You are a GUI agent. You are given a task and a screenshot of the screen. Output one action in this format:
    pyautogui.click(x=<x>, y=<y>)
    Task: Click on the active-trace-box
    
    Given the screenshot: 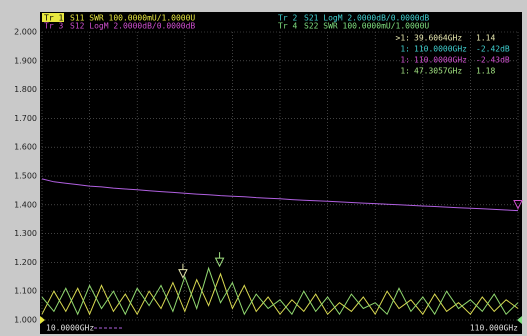 What is the action you would take?
    pyautogui.click(x=53, y=17)
    